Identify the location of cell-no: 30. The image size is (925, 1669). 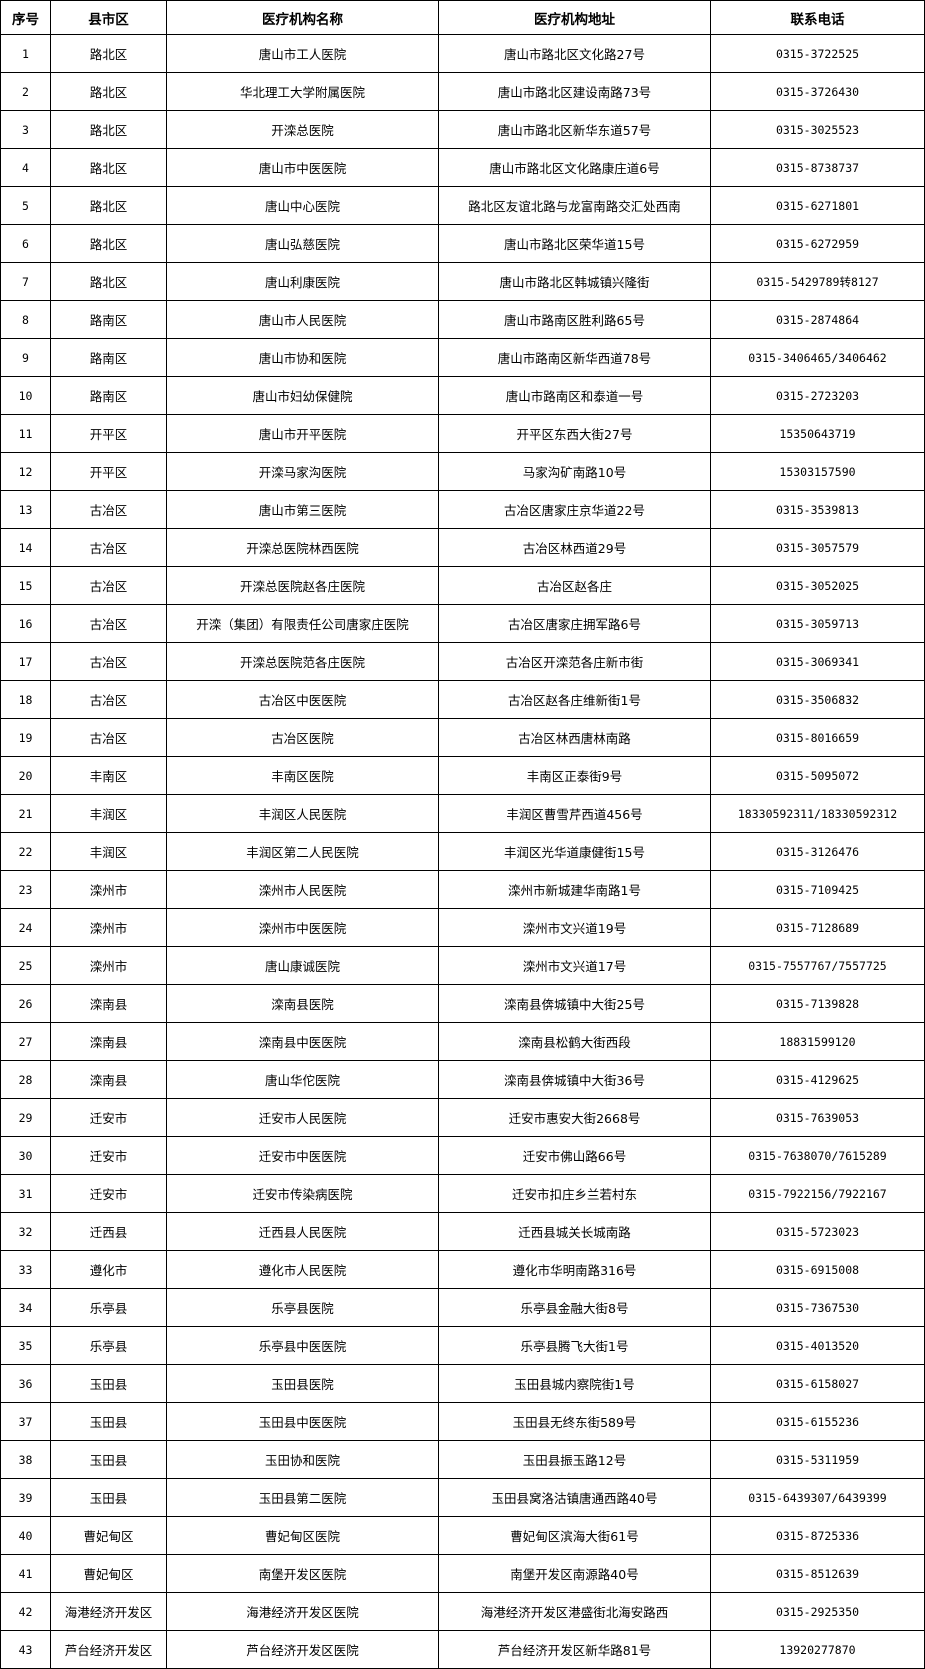
(25, 1155).